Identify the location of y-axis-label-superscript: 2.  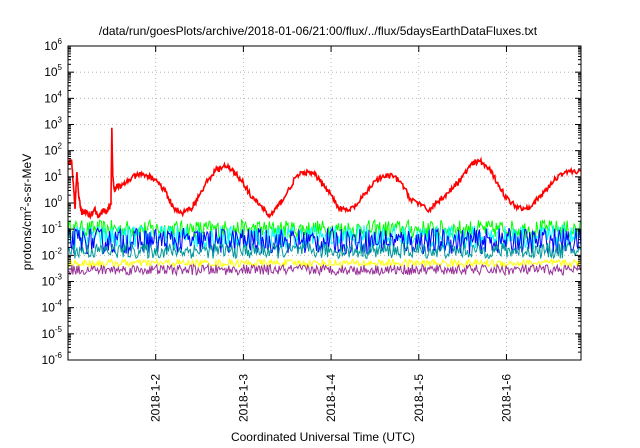
(23, 208).